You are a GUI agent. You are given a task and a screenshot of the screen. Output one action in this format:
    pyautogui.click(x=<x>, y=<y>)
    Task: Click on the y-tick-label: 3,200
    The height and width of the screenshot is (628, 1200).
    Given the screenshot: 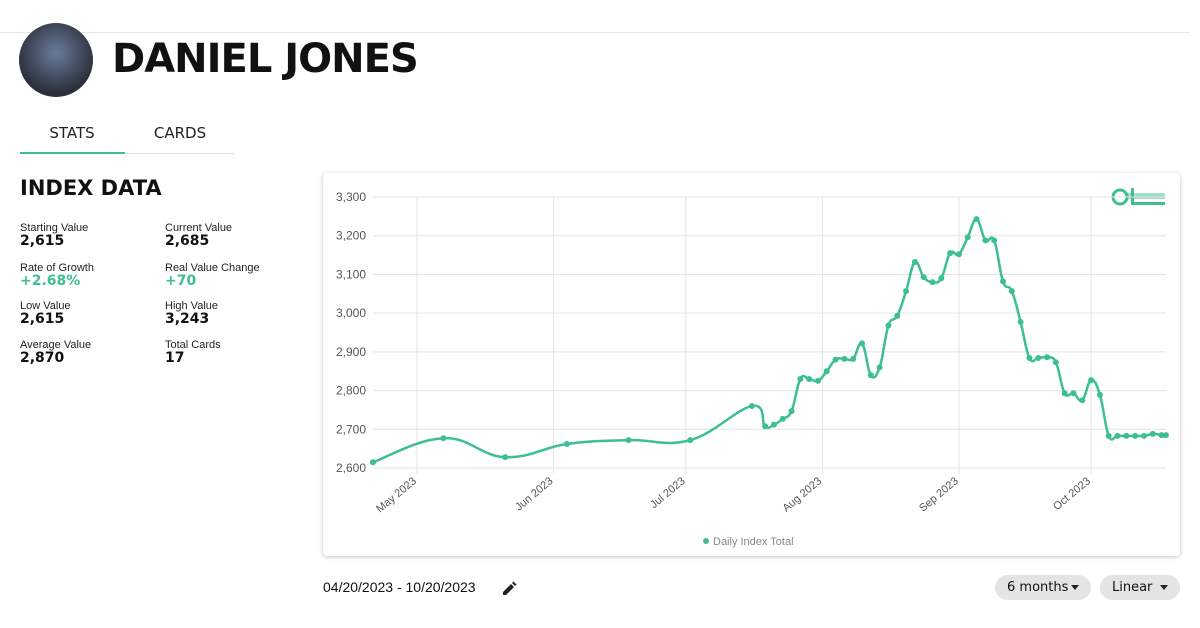 What is the action you would take?
    pyautogui.click(x=351, y=236)
    